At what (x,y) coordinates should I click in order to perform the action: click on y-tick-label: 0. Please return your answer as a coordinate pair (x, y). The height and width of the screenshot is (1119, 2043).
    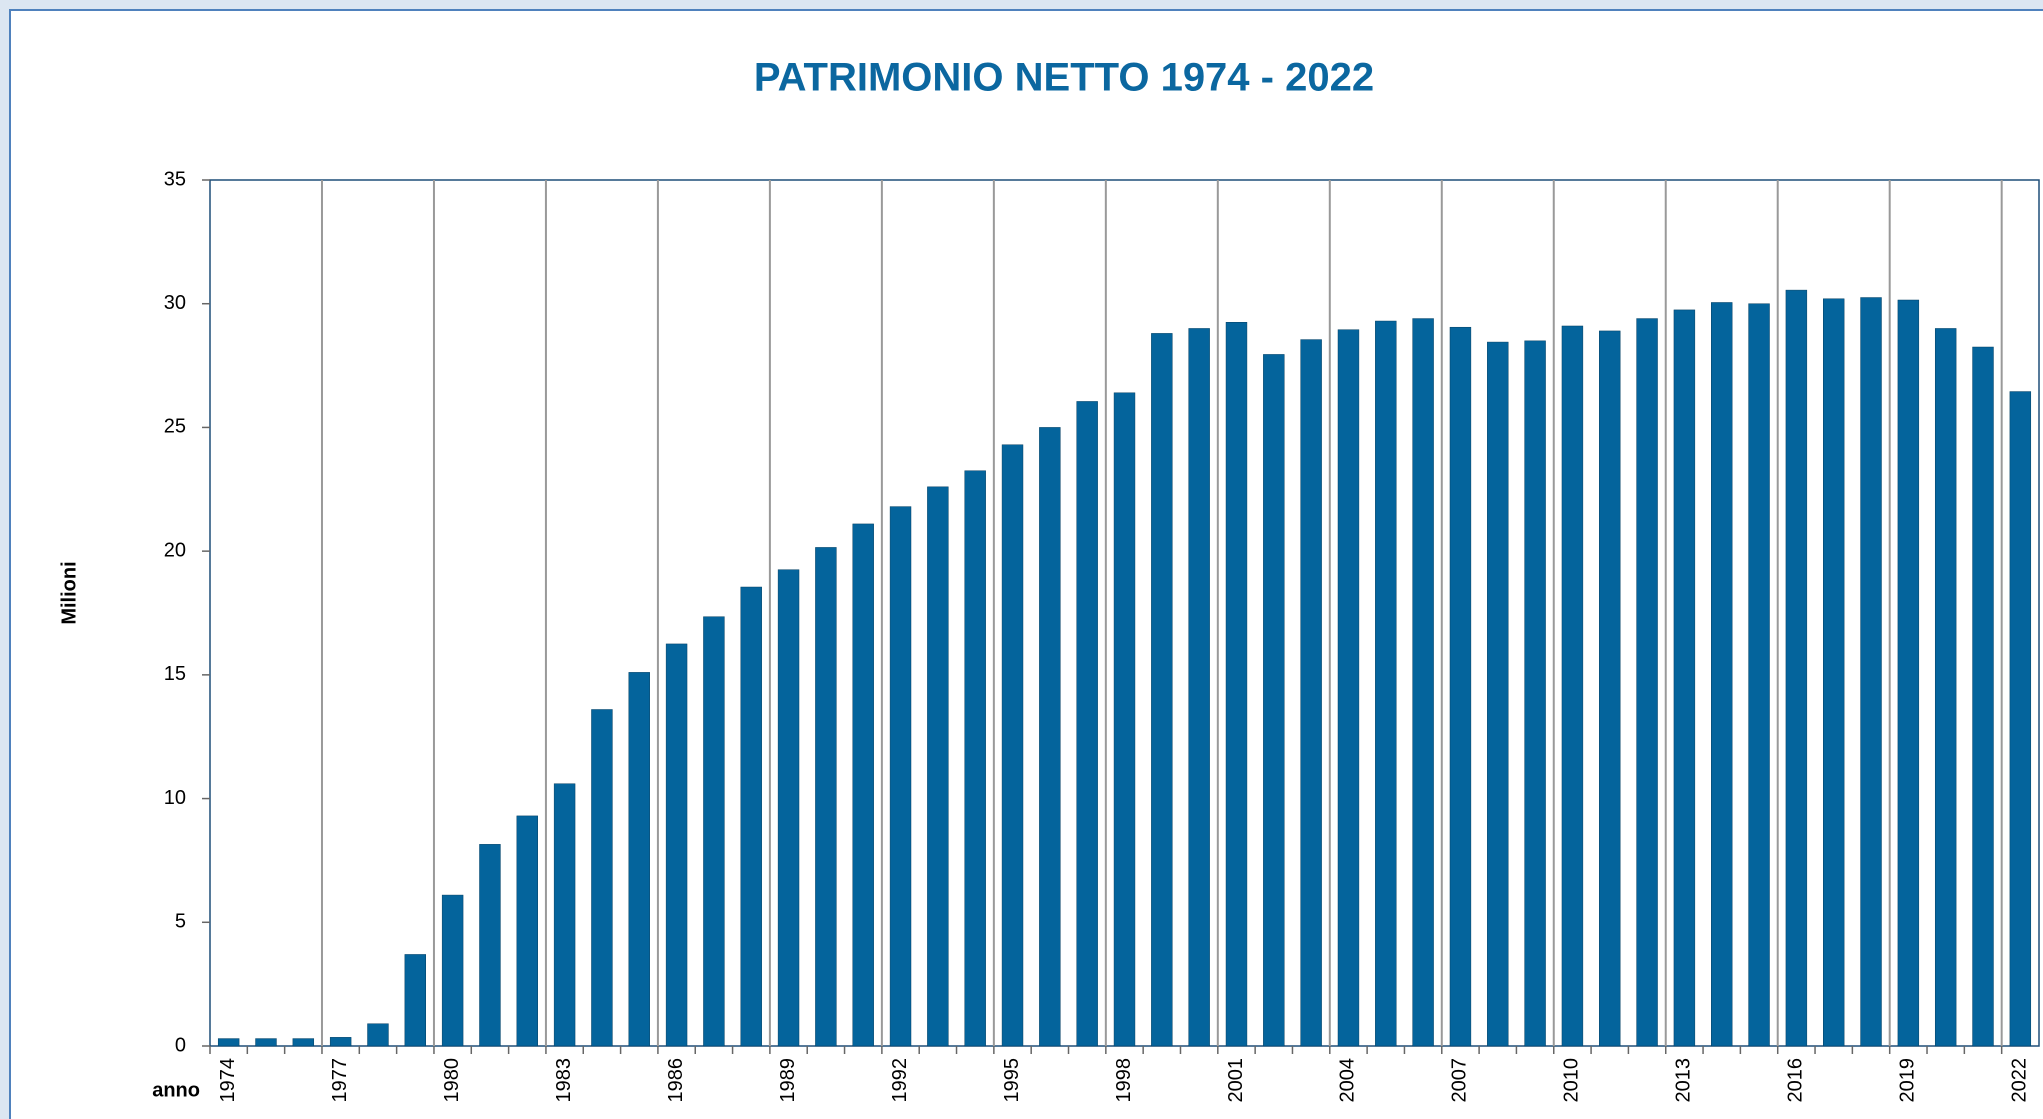
    Looking at the image, I should click on (180, 1045).